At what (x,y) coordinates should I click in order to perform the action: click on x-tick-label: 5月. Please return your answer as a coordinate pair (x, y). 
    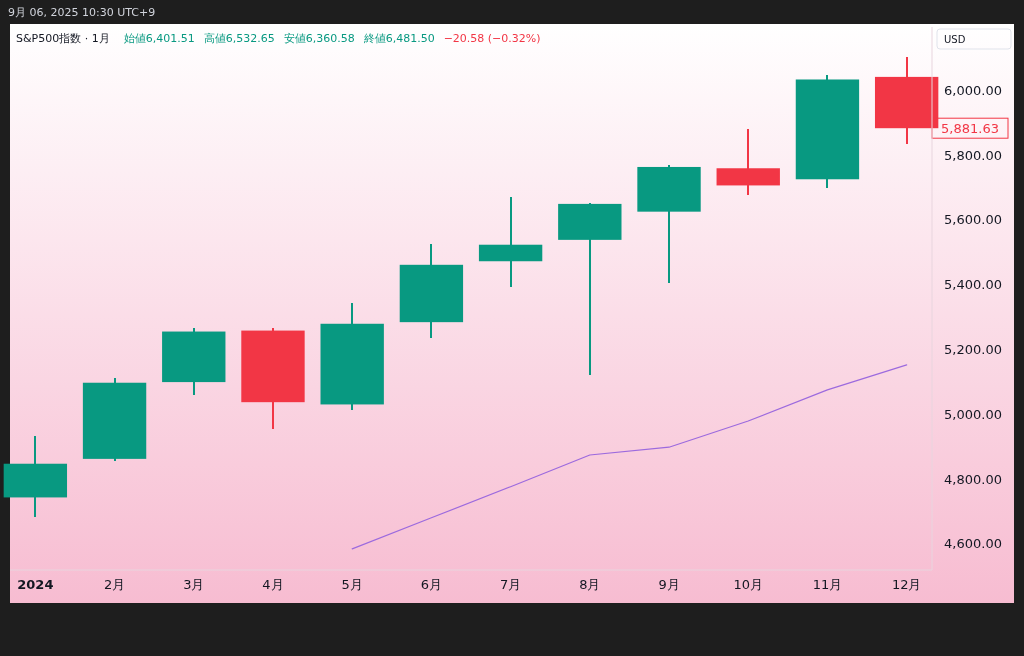
    Looking at the image, I should click on (352, 584).